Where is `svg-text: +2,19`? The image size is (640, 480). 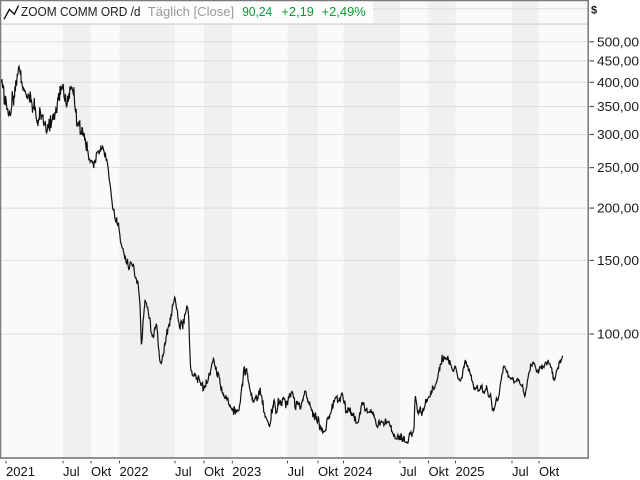
svg-text: +2,19 is located at coordinates (297, 11).